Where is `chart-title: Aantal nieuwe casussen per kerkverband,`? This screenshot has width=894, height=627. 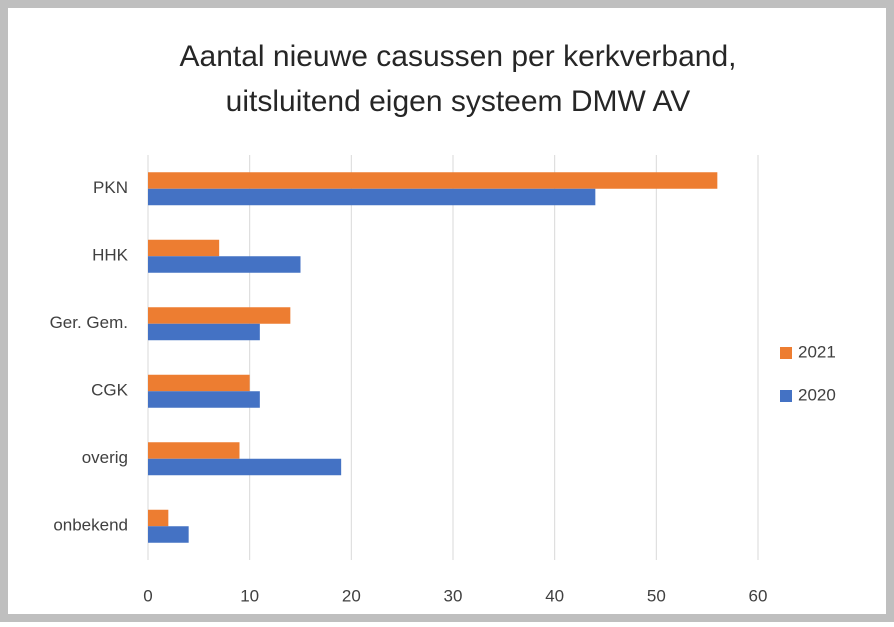
chart-title: Aantal nieuwe casussen per kerkverband, is located at coordinates (458, 56).